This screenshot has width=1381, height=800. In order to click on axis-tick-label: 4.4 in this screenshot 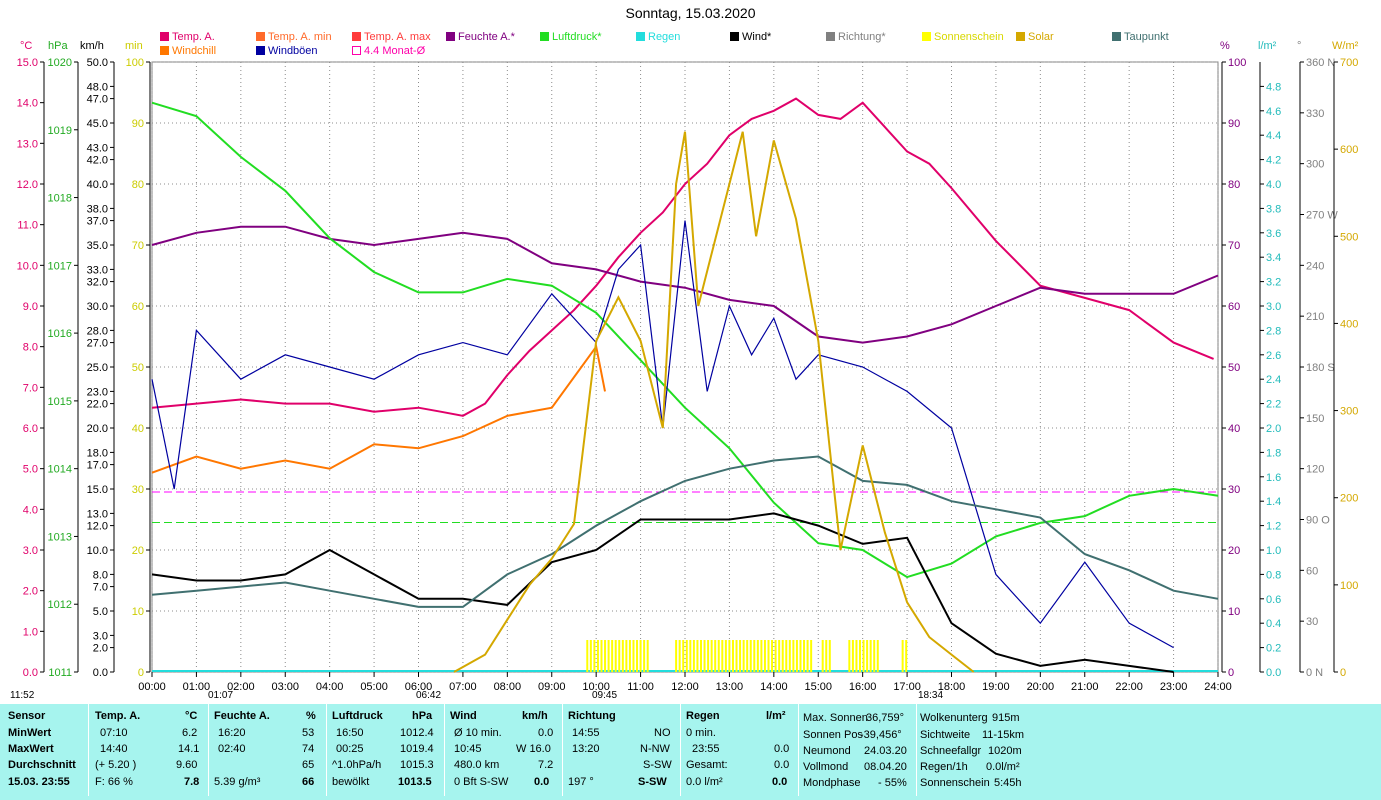, I will do `click(1273, 136)`.